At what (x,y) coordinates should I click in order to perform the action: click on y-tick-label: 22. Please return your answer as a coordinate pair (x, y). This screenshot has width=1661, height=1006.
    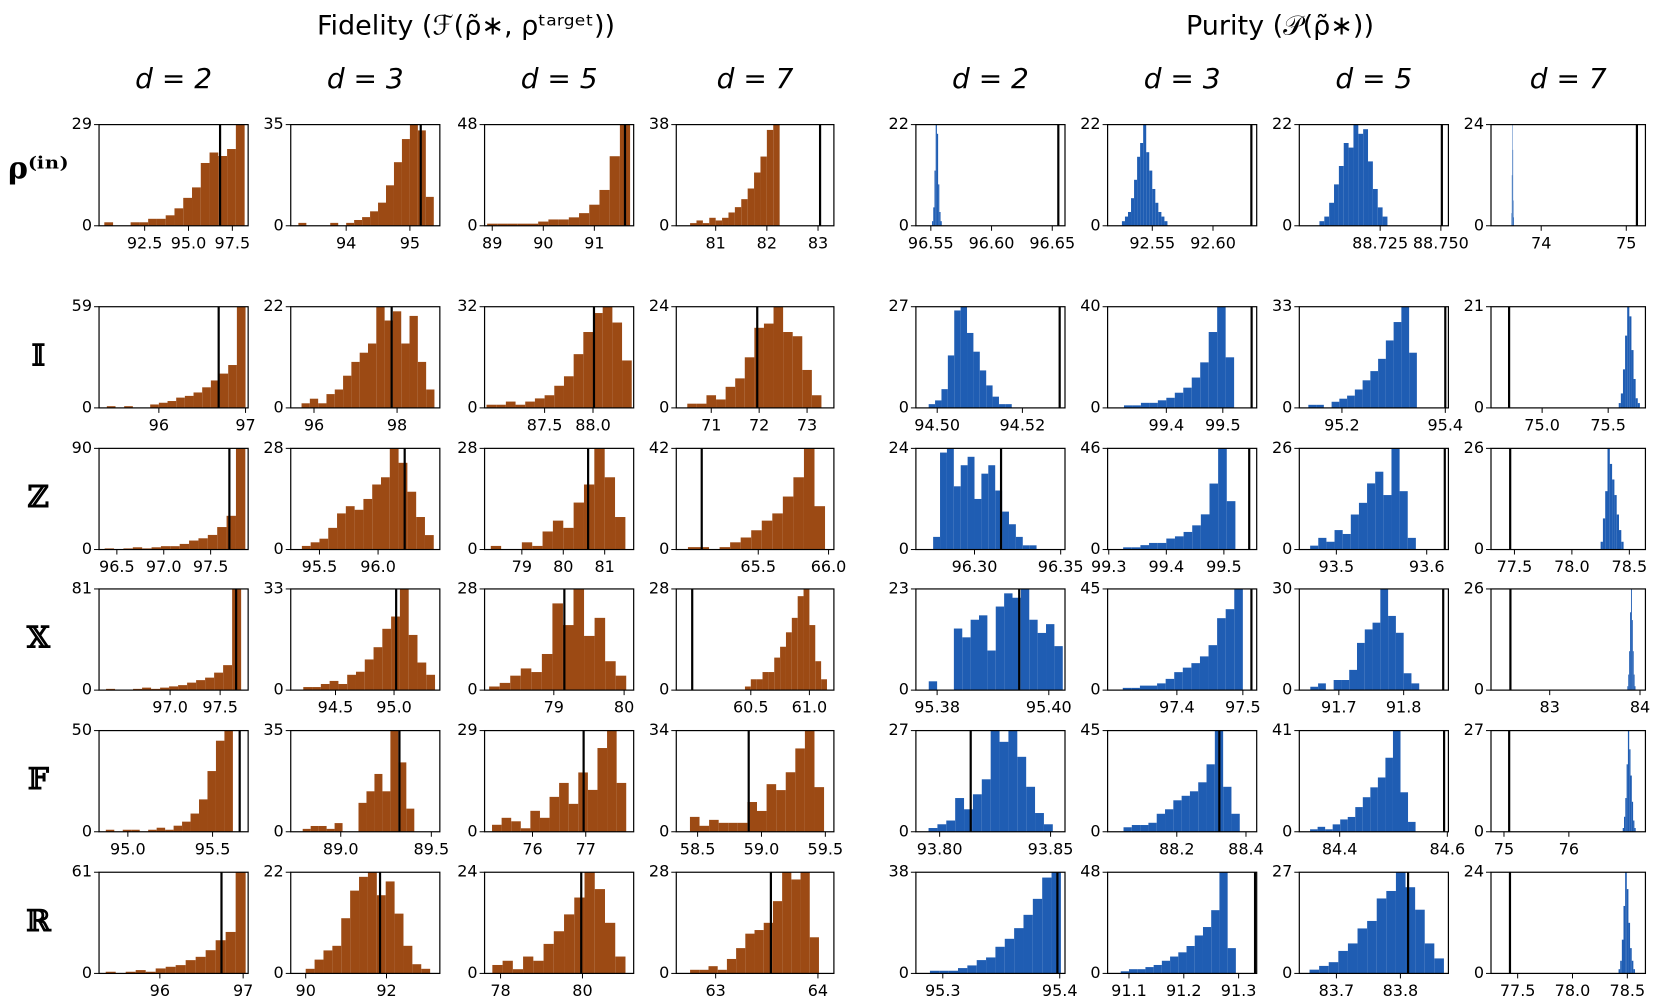
    Looking at the image, I should click on (273, 871).